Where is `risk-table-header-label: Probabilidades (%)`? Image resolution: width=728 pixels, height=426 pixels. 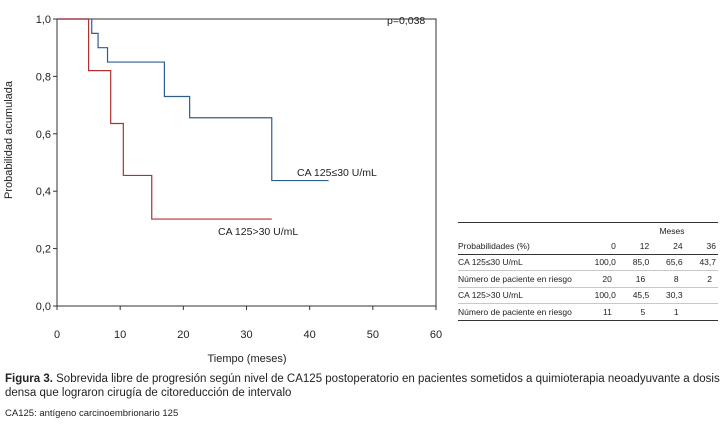
risk-table-header-label: Probabilidades (%) is located at coordinates (517, 246).